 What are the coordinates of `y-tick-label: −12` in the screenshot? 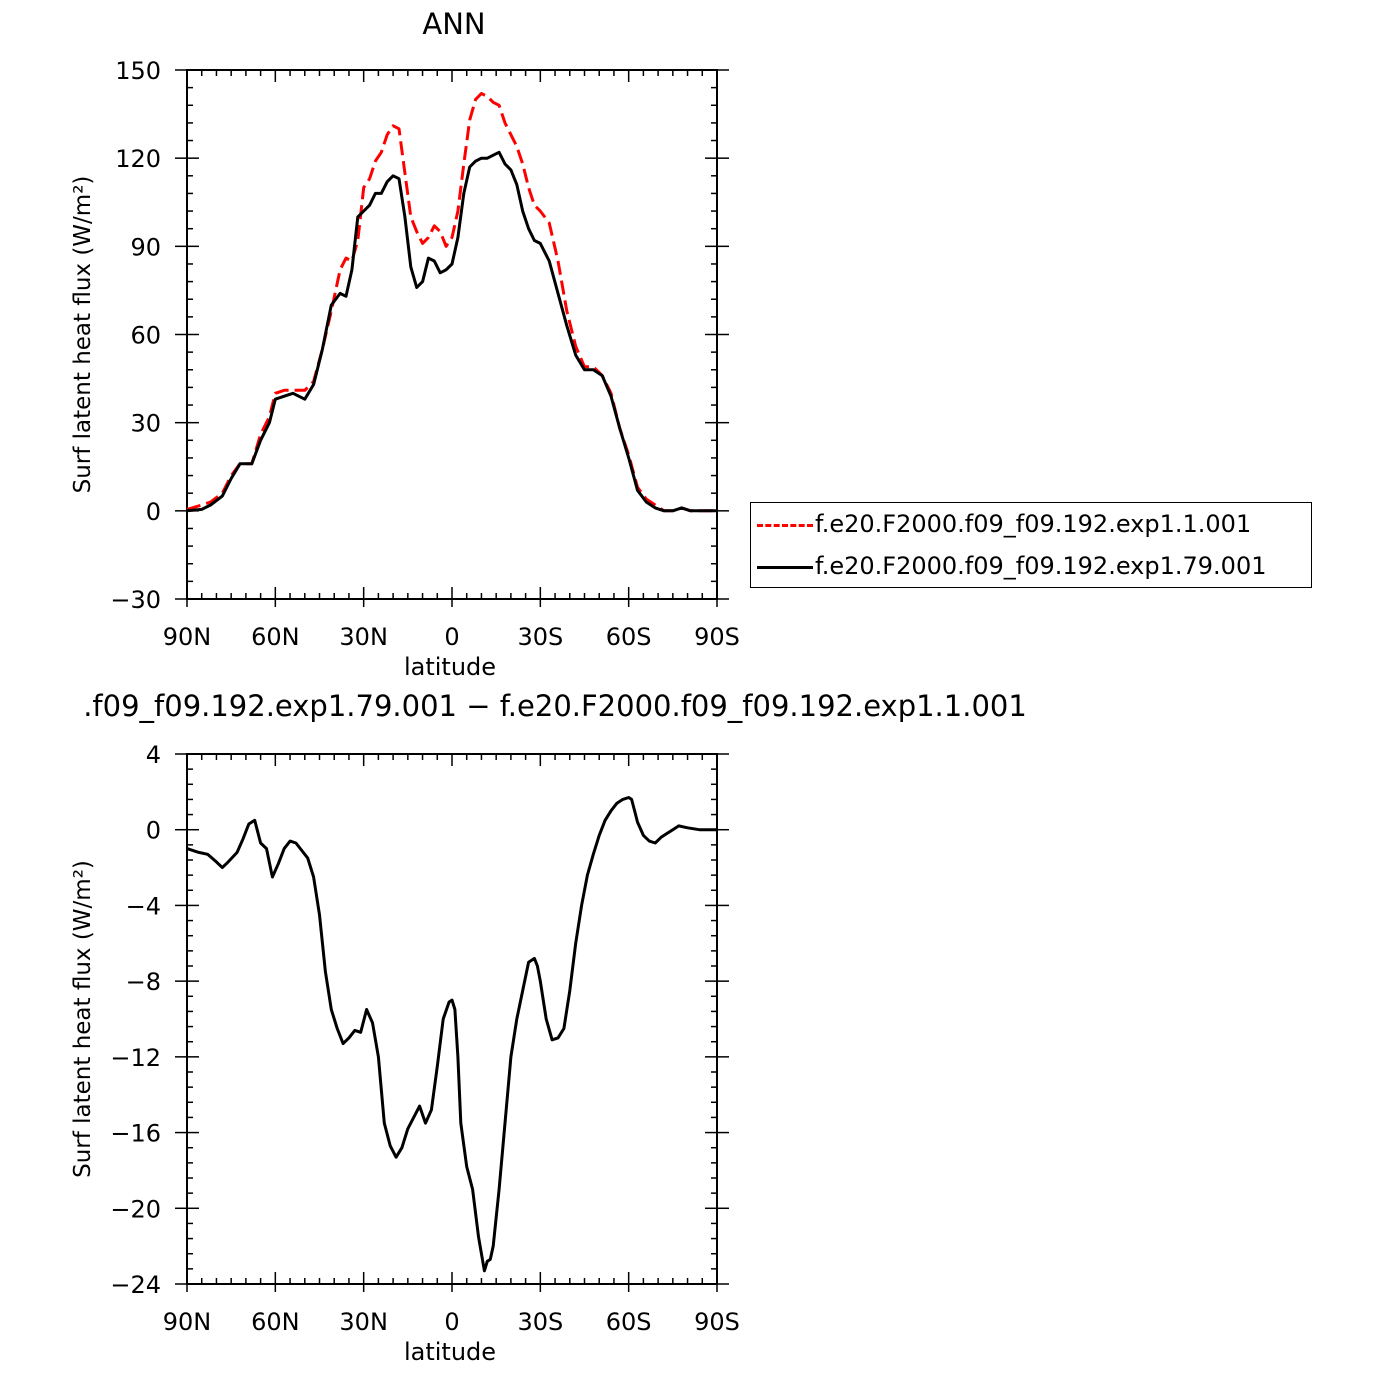 It's located at (135, 1058).